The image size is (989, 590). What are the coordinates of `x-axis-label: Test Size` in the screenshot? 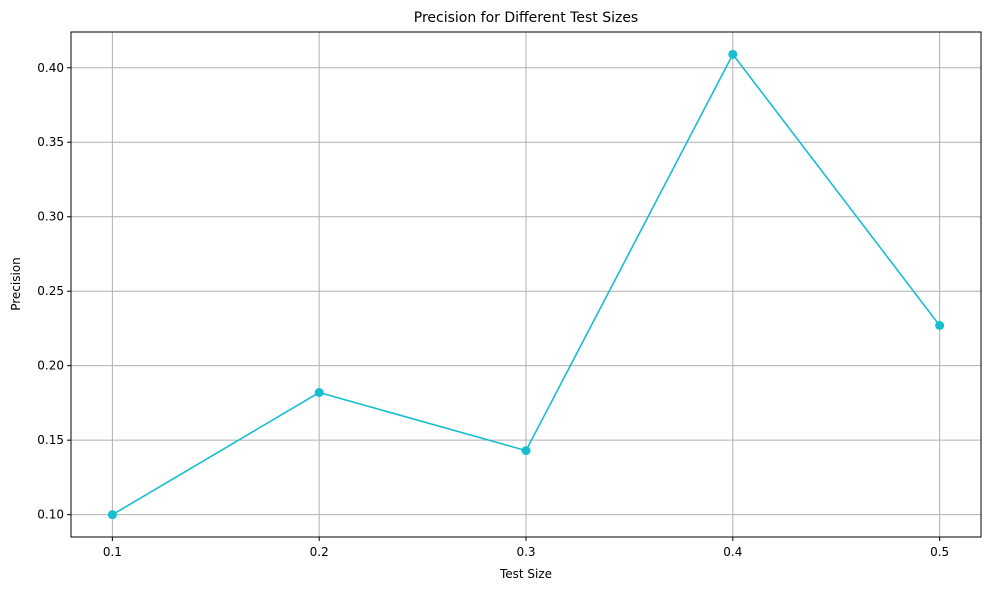 It's located at (525, 574).